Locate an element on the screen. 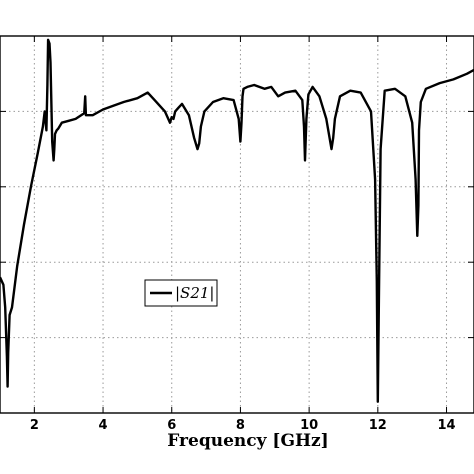 Image resolution: width=474 pixels, height=474 pixels. x-tick-label: 12 is located at coordinates (378, 425).